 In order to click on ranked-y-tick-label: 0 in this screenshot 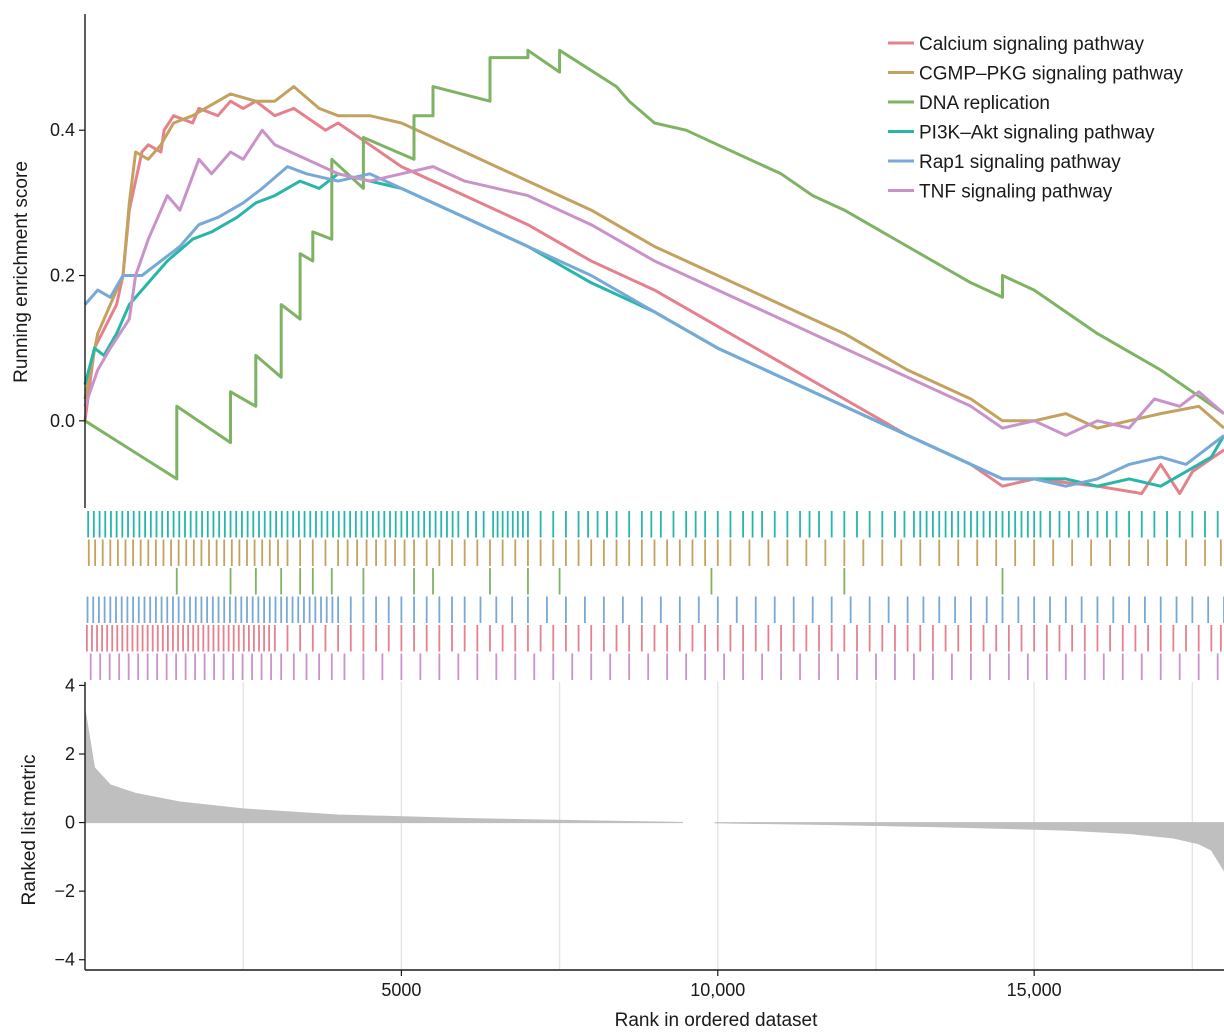, I will do `click(70, 823)`.